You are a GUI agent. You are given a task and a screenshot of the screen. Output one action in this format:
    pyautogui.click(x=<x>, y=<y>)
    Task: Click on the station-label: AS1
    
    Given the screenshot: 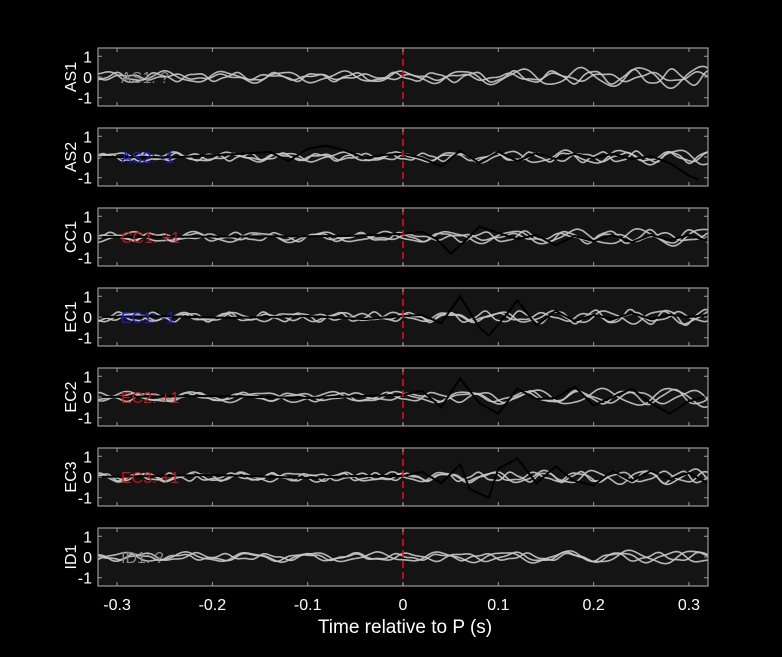 What is the action you would take?
    pyautogui.click(x=71, y=77)
    